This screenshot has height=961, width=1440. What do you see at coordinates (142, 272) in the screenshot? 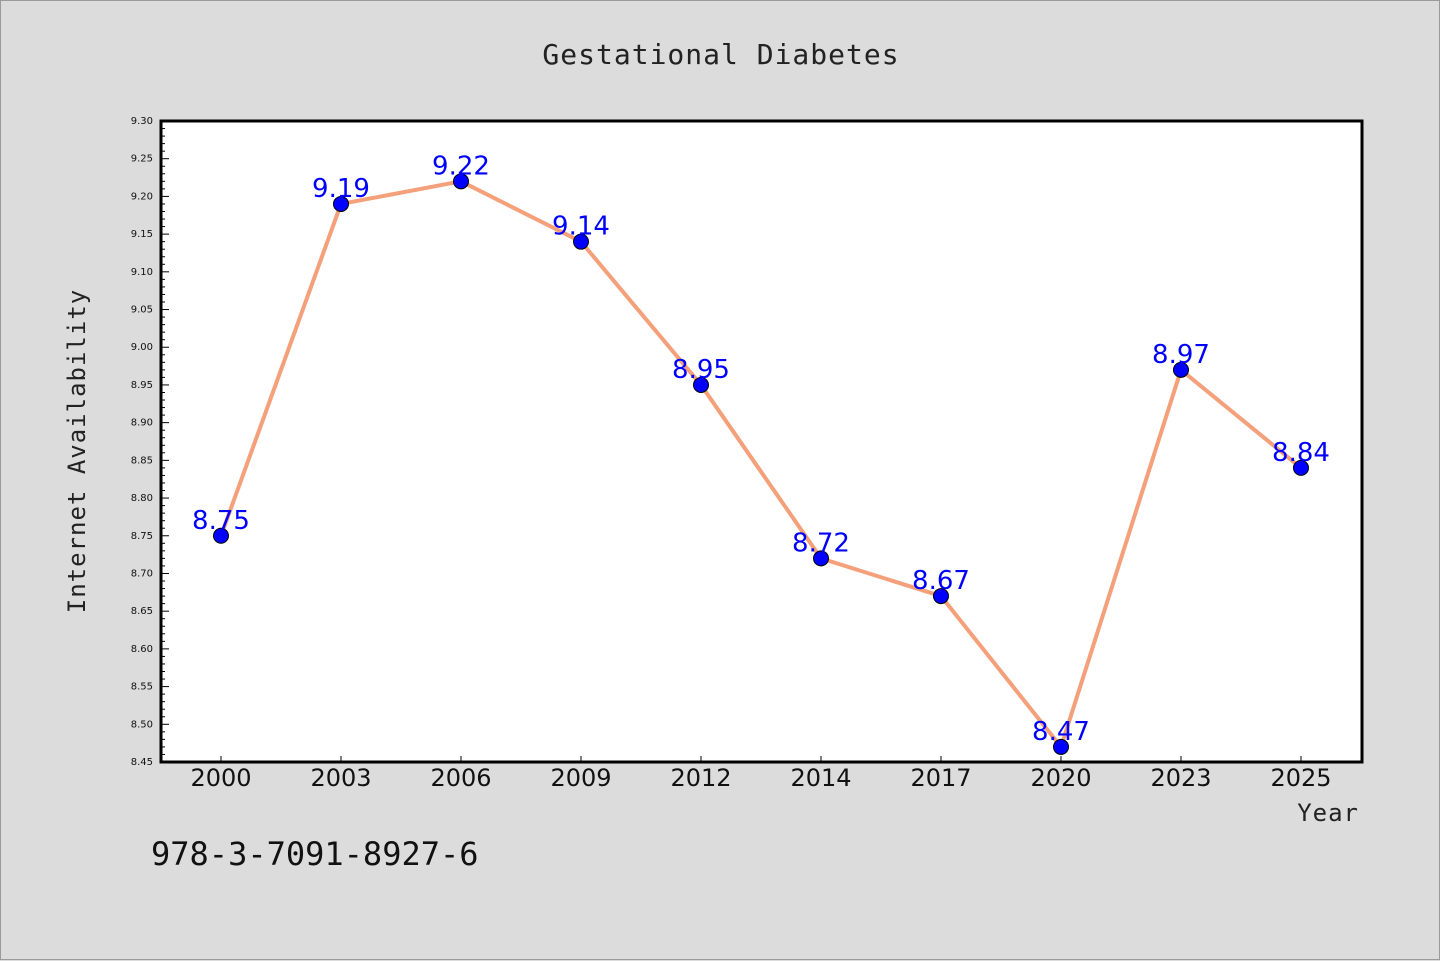
I see `y-tick-label: 9.10` at bounding box center [142, 272].